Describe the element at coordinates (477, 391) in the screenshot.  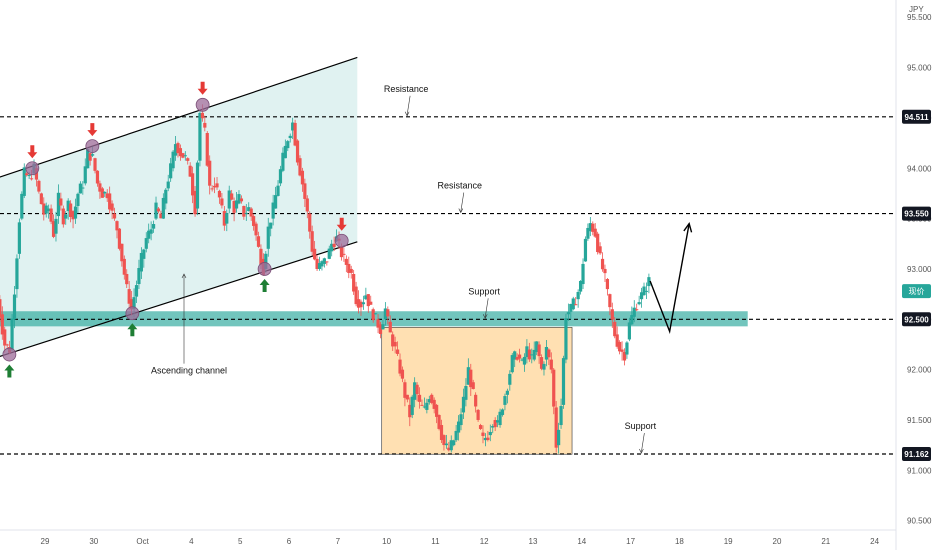
I see `consolidation-box` at that location.